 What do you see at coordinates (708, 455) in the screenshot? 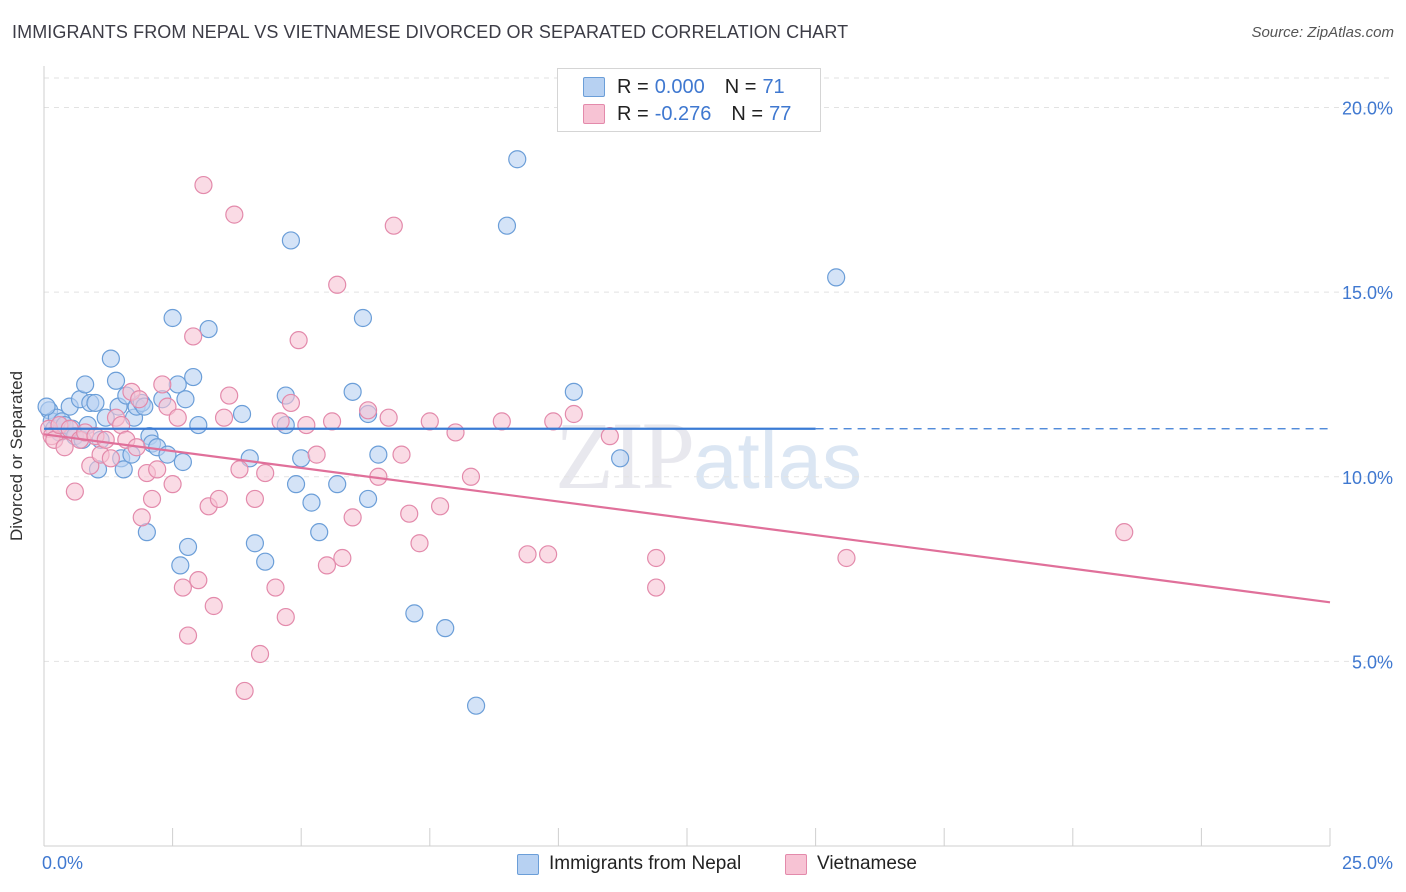
I see `watermark: ZIPatlas` at bounding box center [708, 455].